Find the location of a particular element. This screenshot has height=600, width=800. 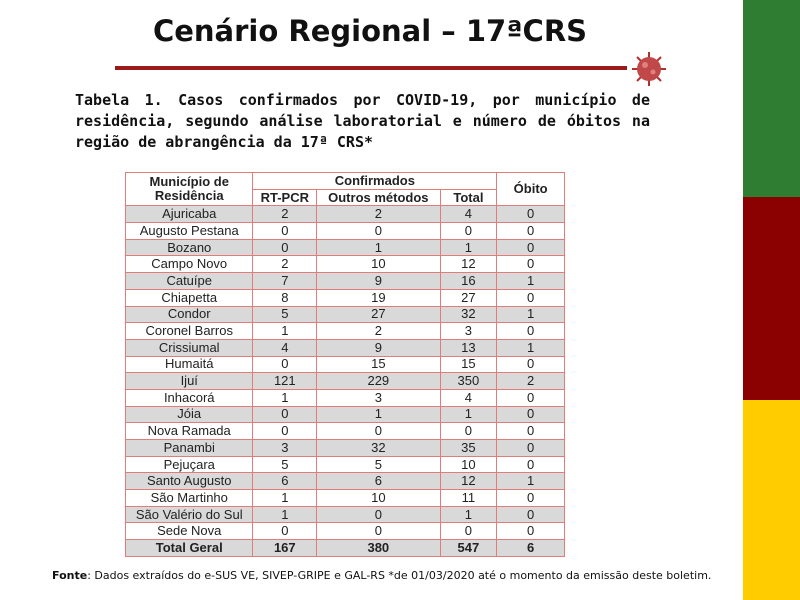

other-methods-cell: 27 is located at coordinates (378, 314).